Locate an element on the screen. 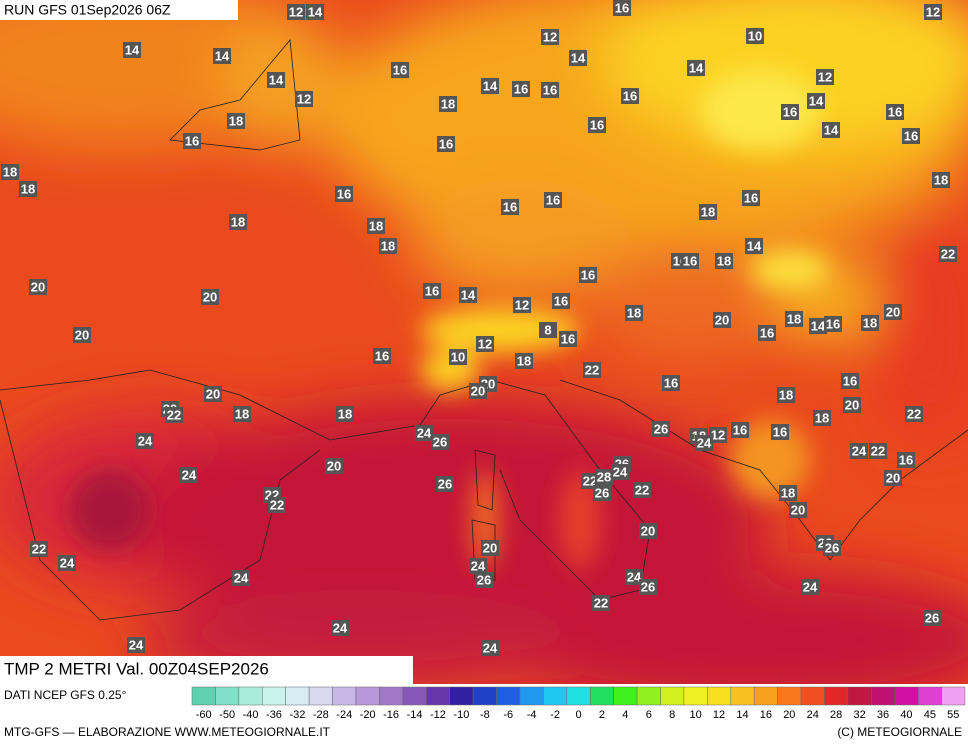 This screenshot has height=745, width=968. scale-tick-label: 45 is located at coordinates (930, 715).